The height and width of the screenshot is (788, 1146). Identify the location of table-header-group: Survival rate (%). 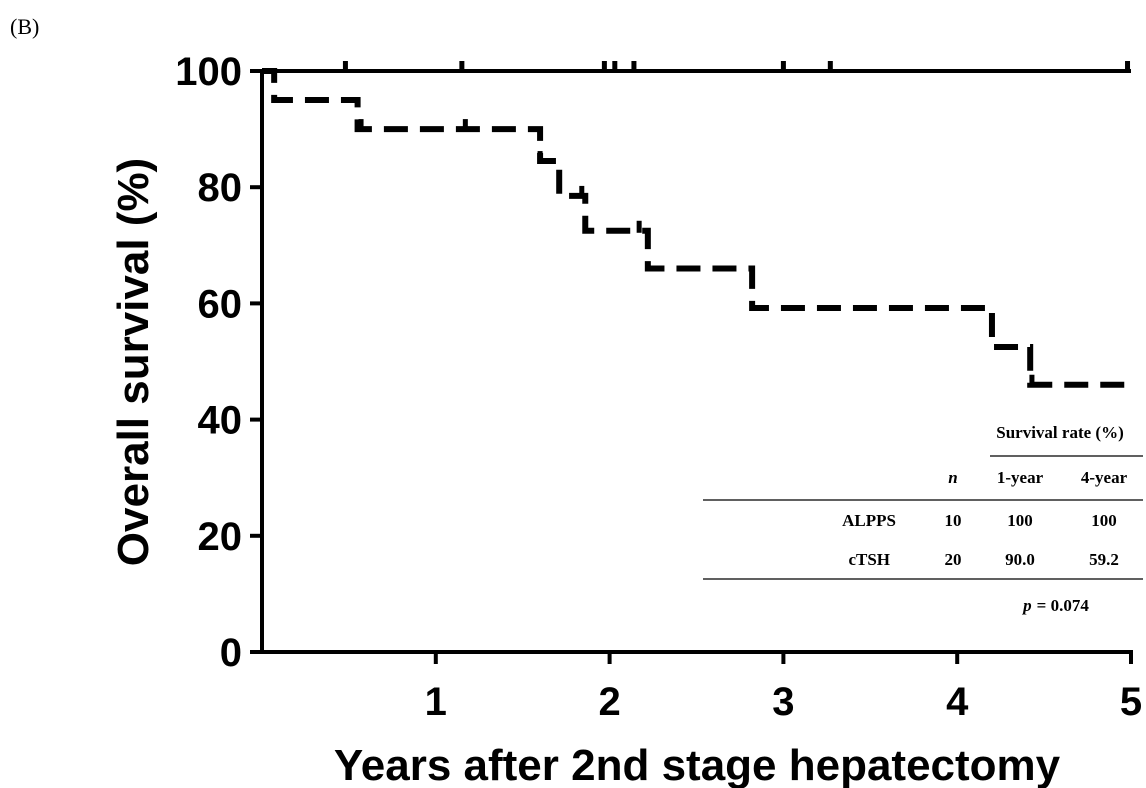
(1059, 432).